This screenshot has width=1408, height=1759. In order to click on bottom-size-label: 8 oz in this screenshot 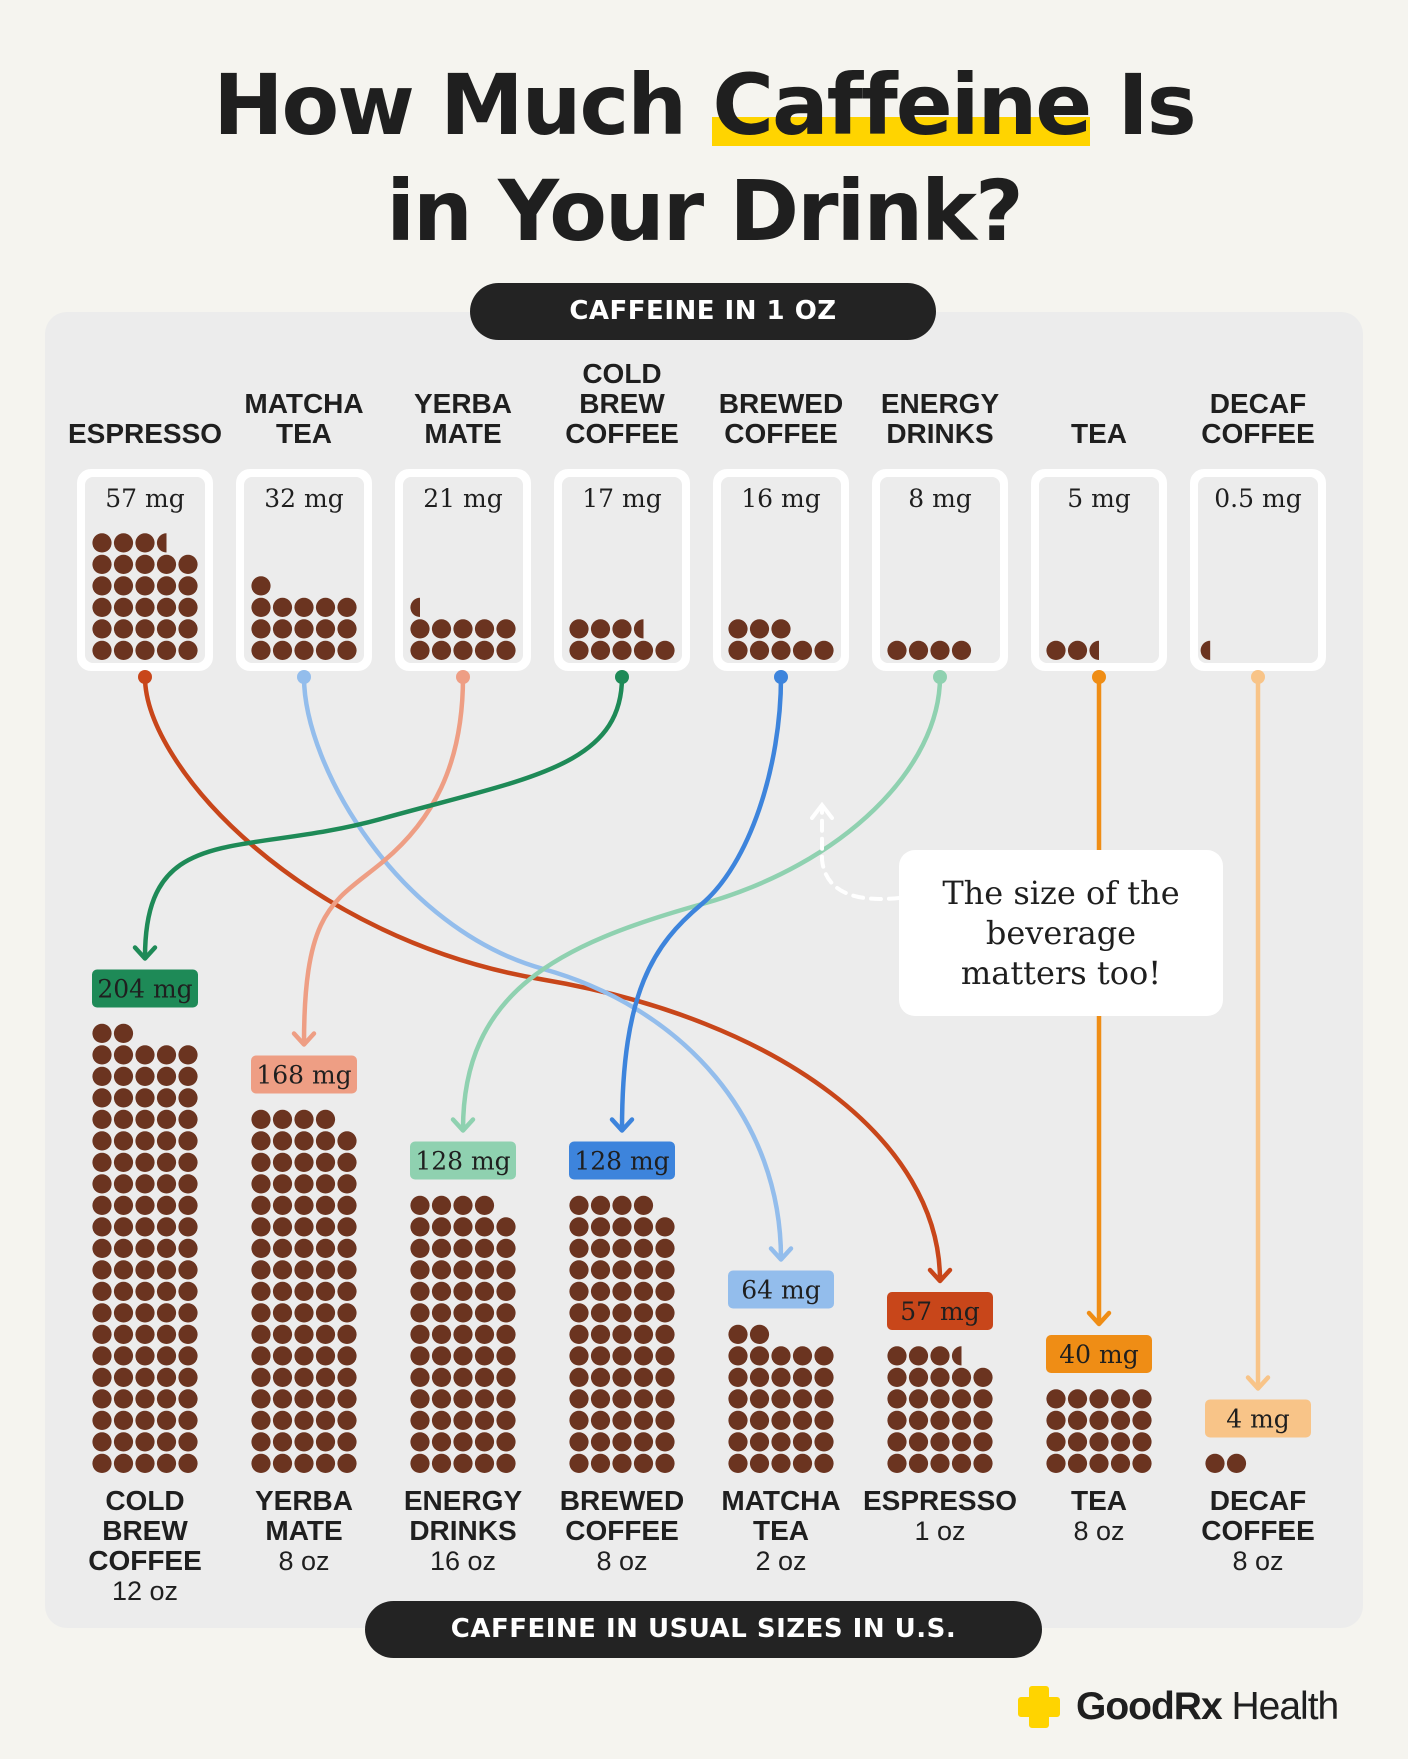, I will do `click(303, 1561)`.